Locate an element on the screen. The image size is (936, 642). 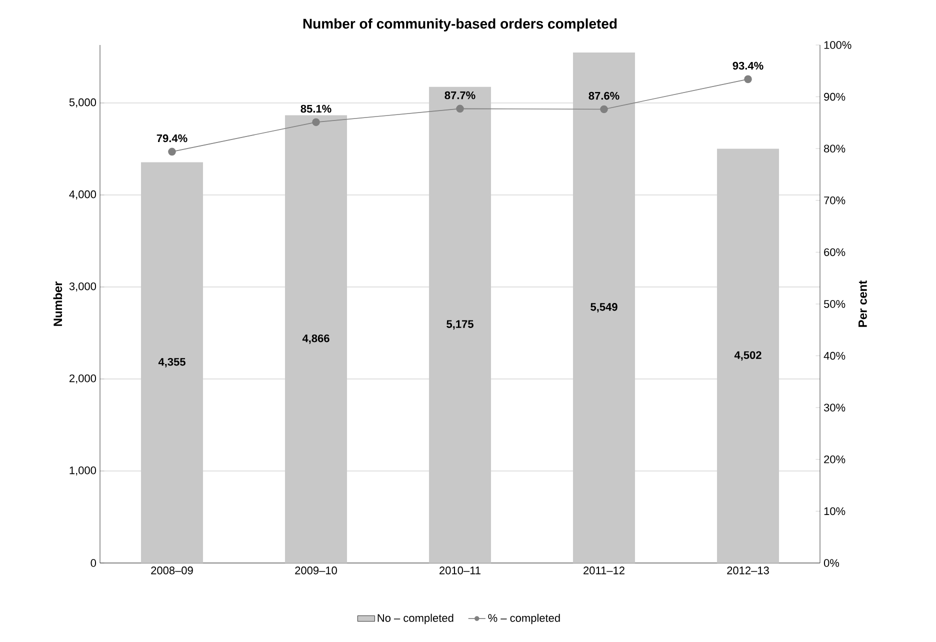
data-label: 4,502 is located at coordinates (748, 356).